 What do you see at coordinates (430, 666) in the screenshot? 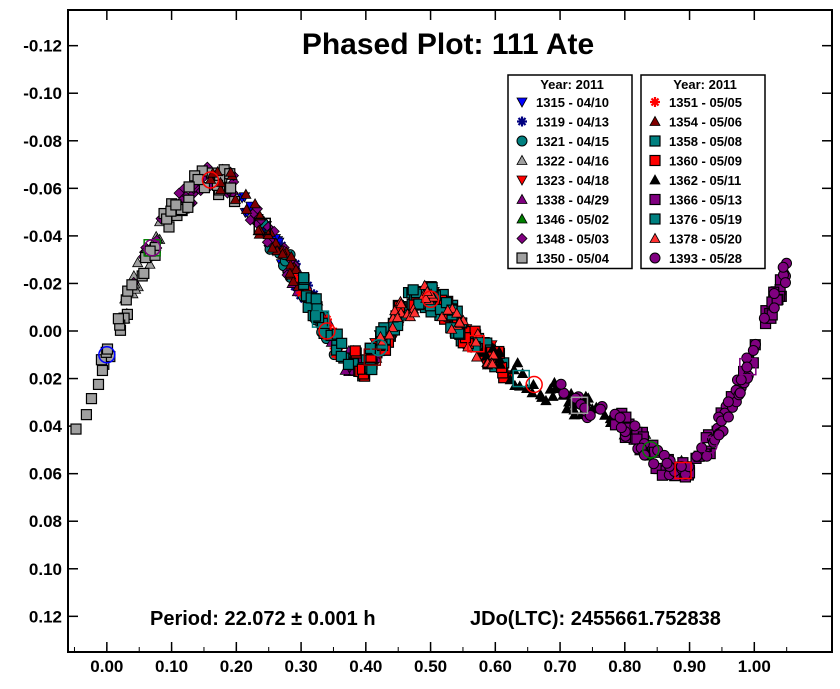
I see `x-tick-label: 0.50` at bounding box center [430, 666].